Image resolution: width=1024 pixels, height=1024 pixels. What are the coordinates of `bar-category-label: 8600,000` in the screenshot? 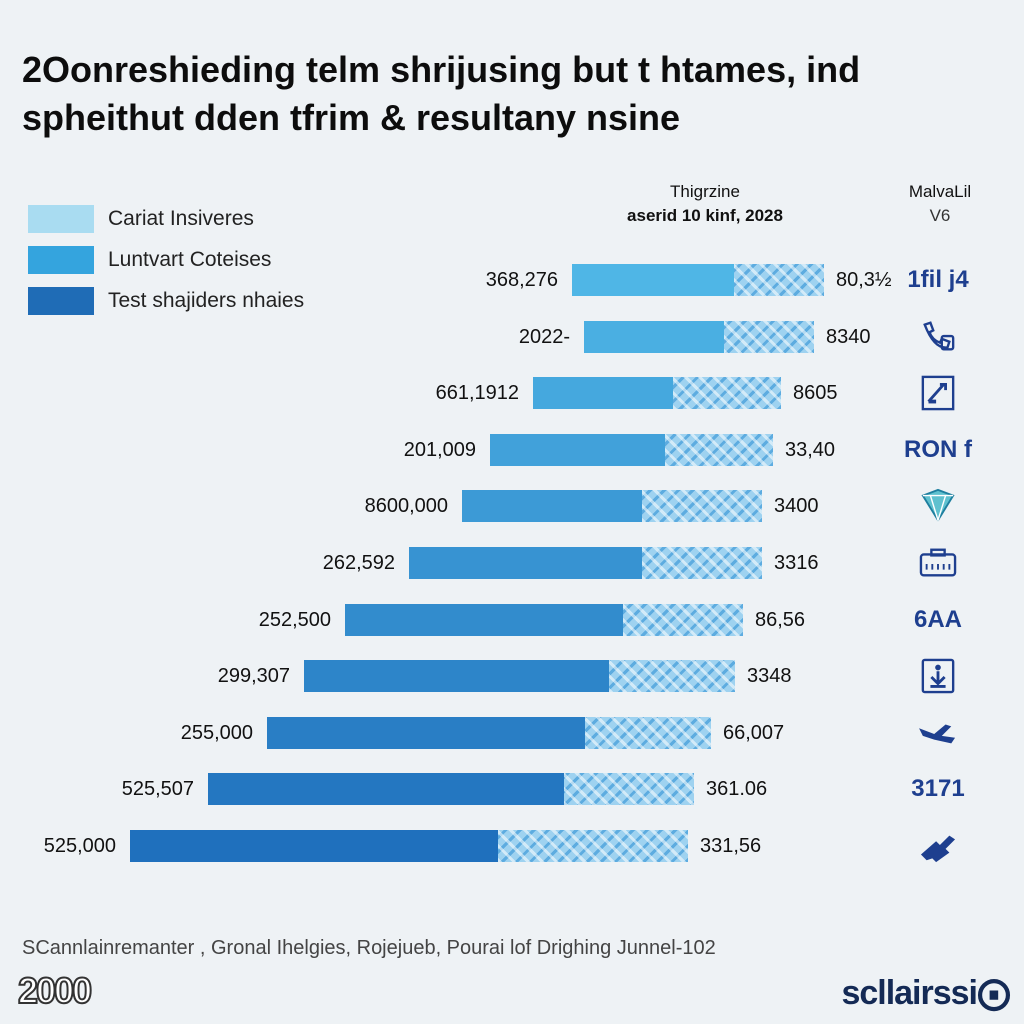 It's located at (406, 506).